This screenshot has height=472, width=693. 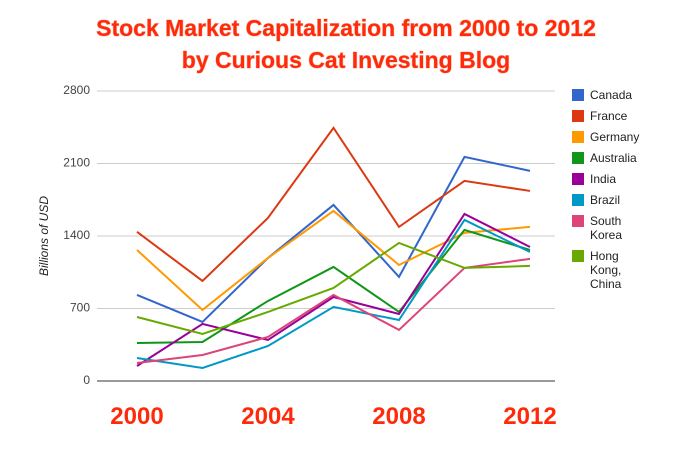 I want to click on y-tick-label: 0, so click(x=86, y=380).